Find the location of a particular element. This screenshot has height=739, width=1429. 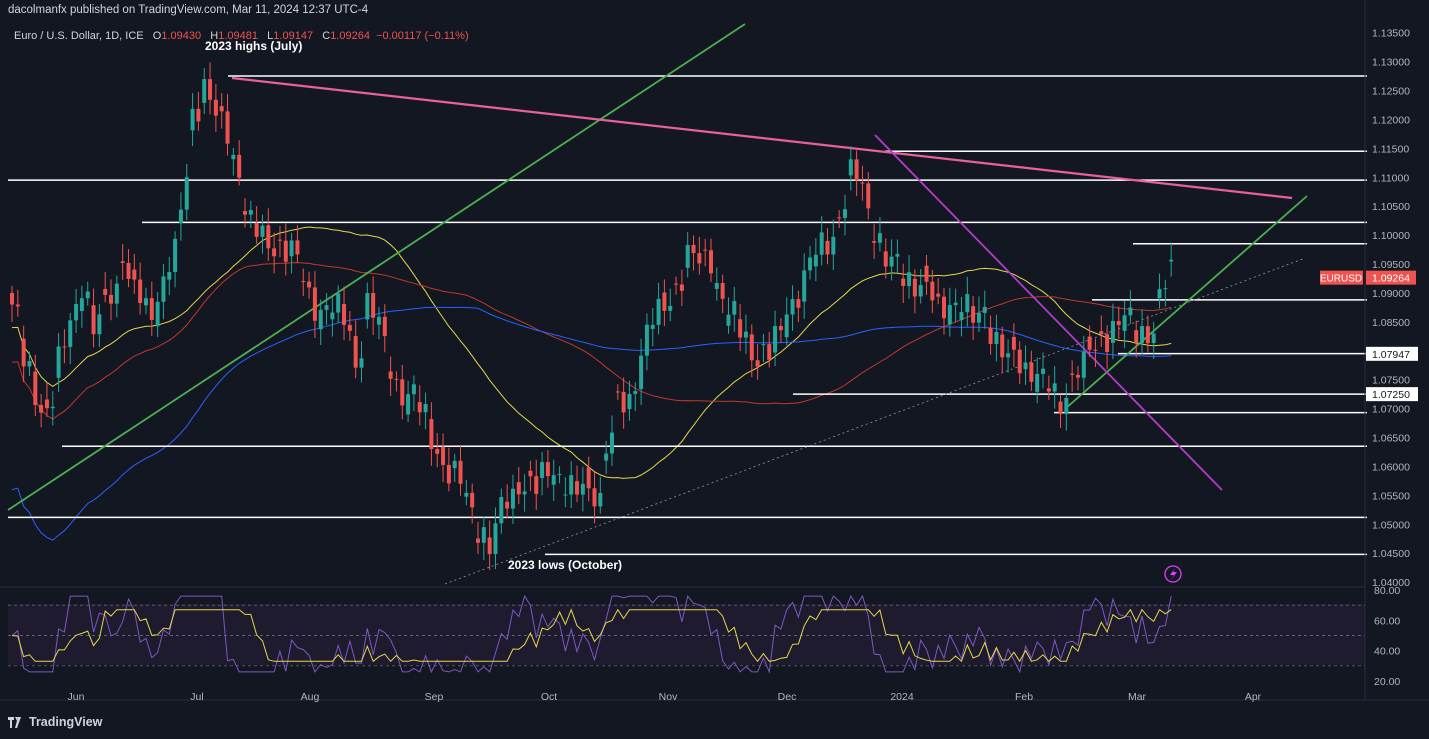

price-tick-label: 1.06500 is located at coordinates (1391, 439).